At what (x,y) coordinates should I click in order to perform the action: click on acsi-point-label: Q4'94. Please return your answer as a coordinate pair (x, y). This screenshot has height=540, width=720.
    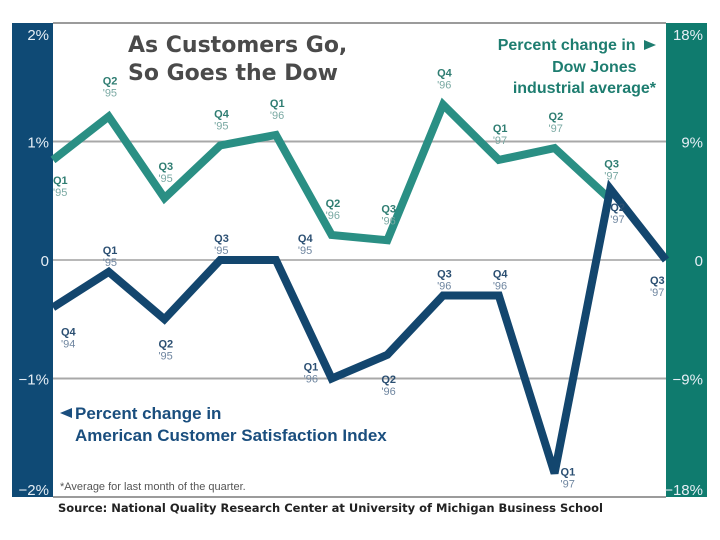
    Looking at the image, I should click on (69, 338).